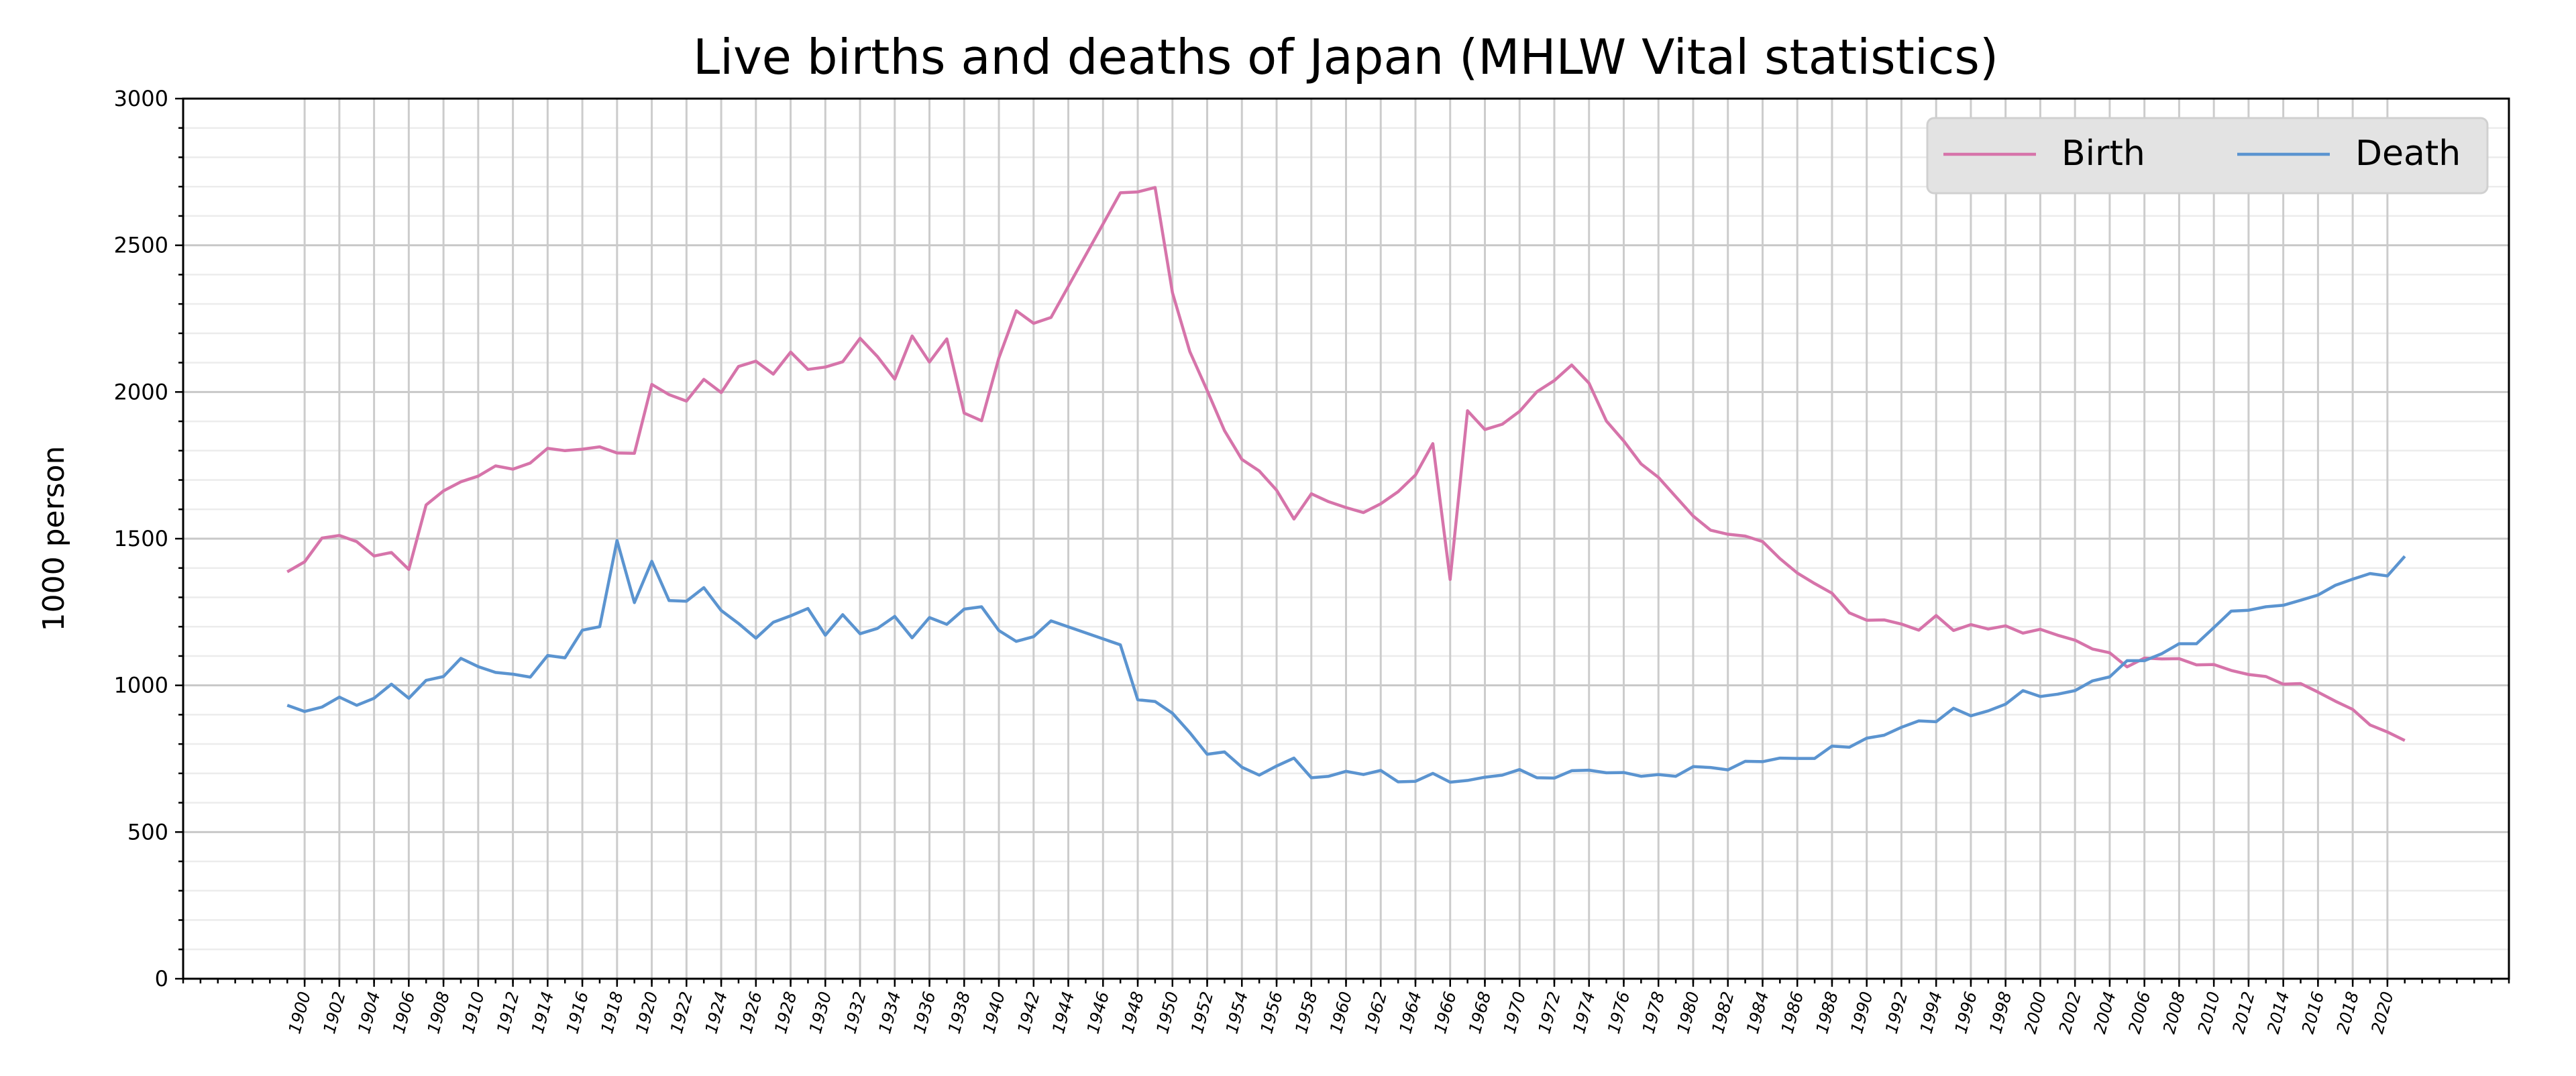 Image resolution: width=2576 pixels, height=1076 pixels. What do you see at coordinates (1132, 1012) in the screenshot?
I see `x-tick-label: 1948` at bounding box center [1132, 1012].